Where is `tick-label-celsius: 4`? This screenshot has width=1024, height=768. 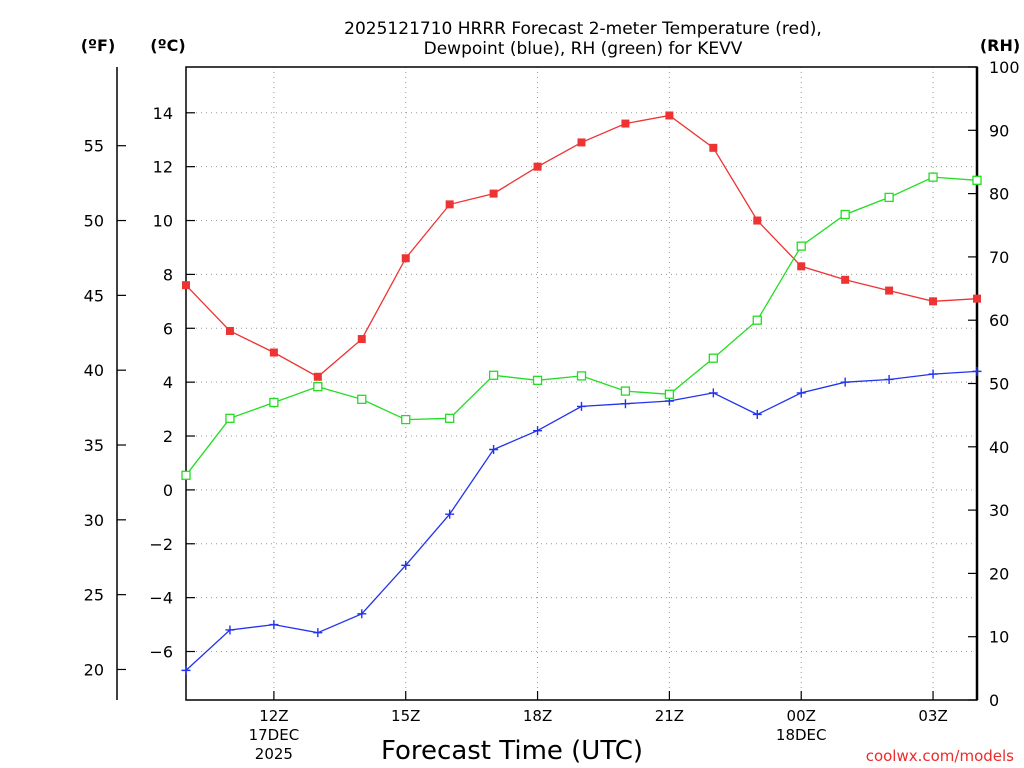
tick-label-celsius: 4 is located at coordinates (168, 382).